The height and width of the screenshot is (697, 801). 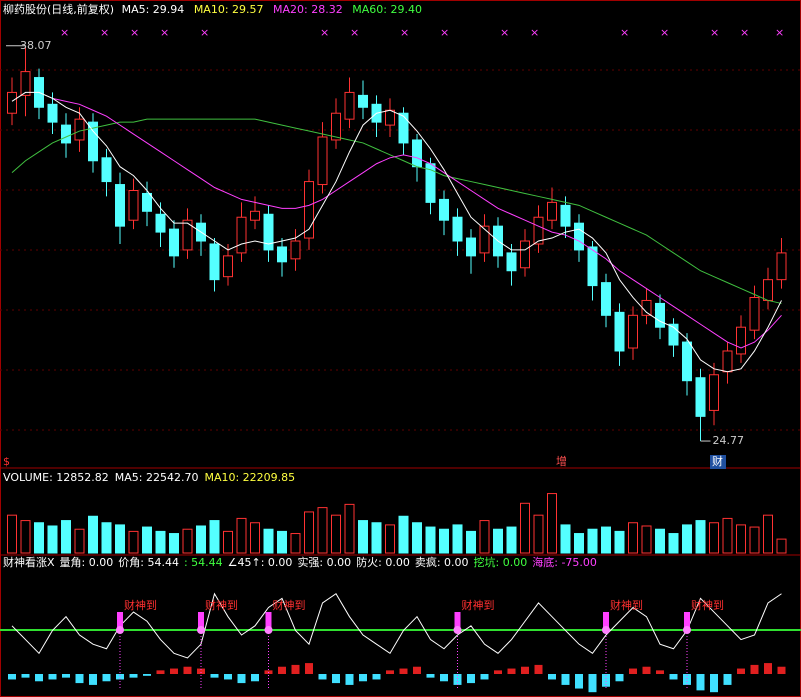 What do you see at coordinates (157, 477) in the screenshot?
I see `volume-header-item: MA5: 22542.70` at bounding box center [157, 477].